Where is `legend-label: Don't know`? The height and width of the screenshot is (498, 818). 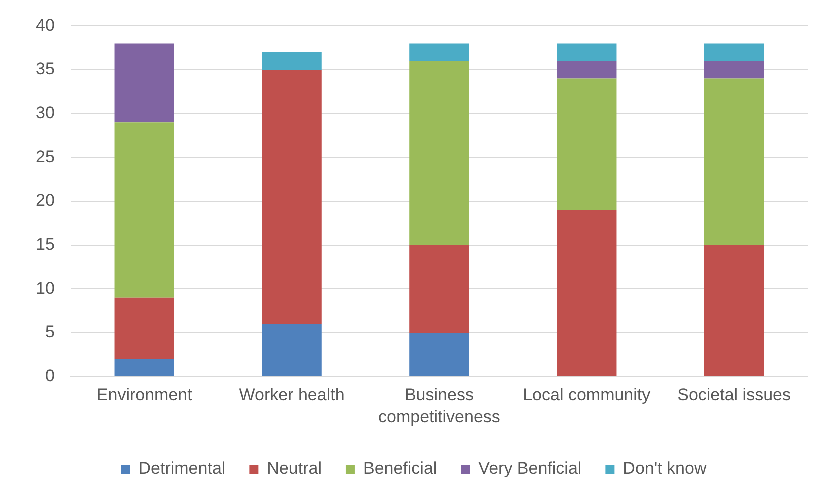 legend-label: Don't know is located at coordinates (665, 468).